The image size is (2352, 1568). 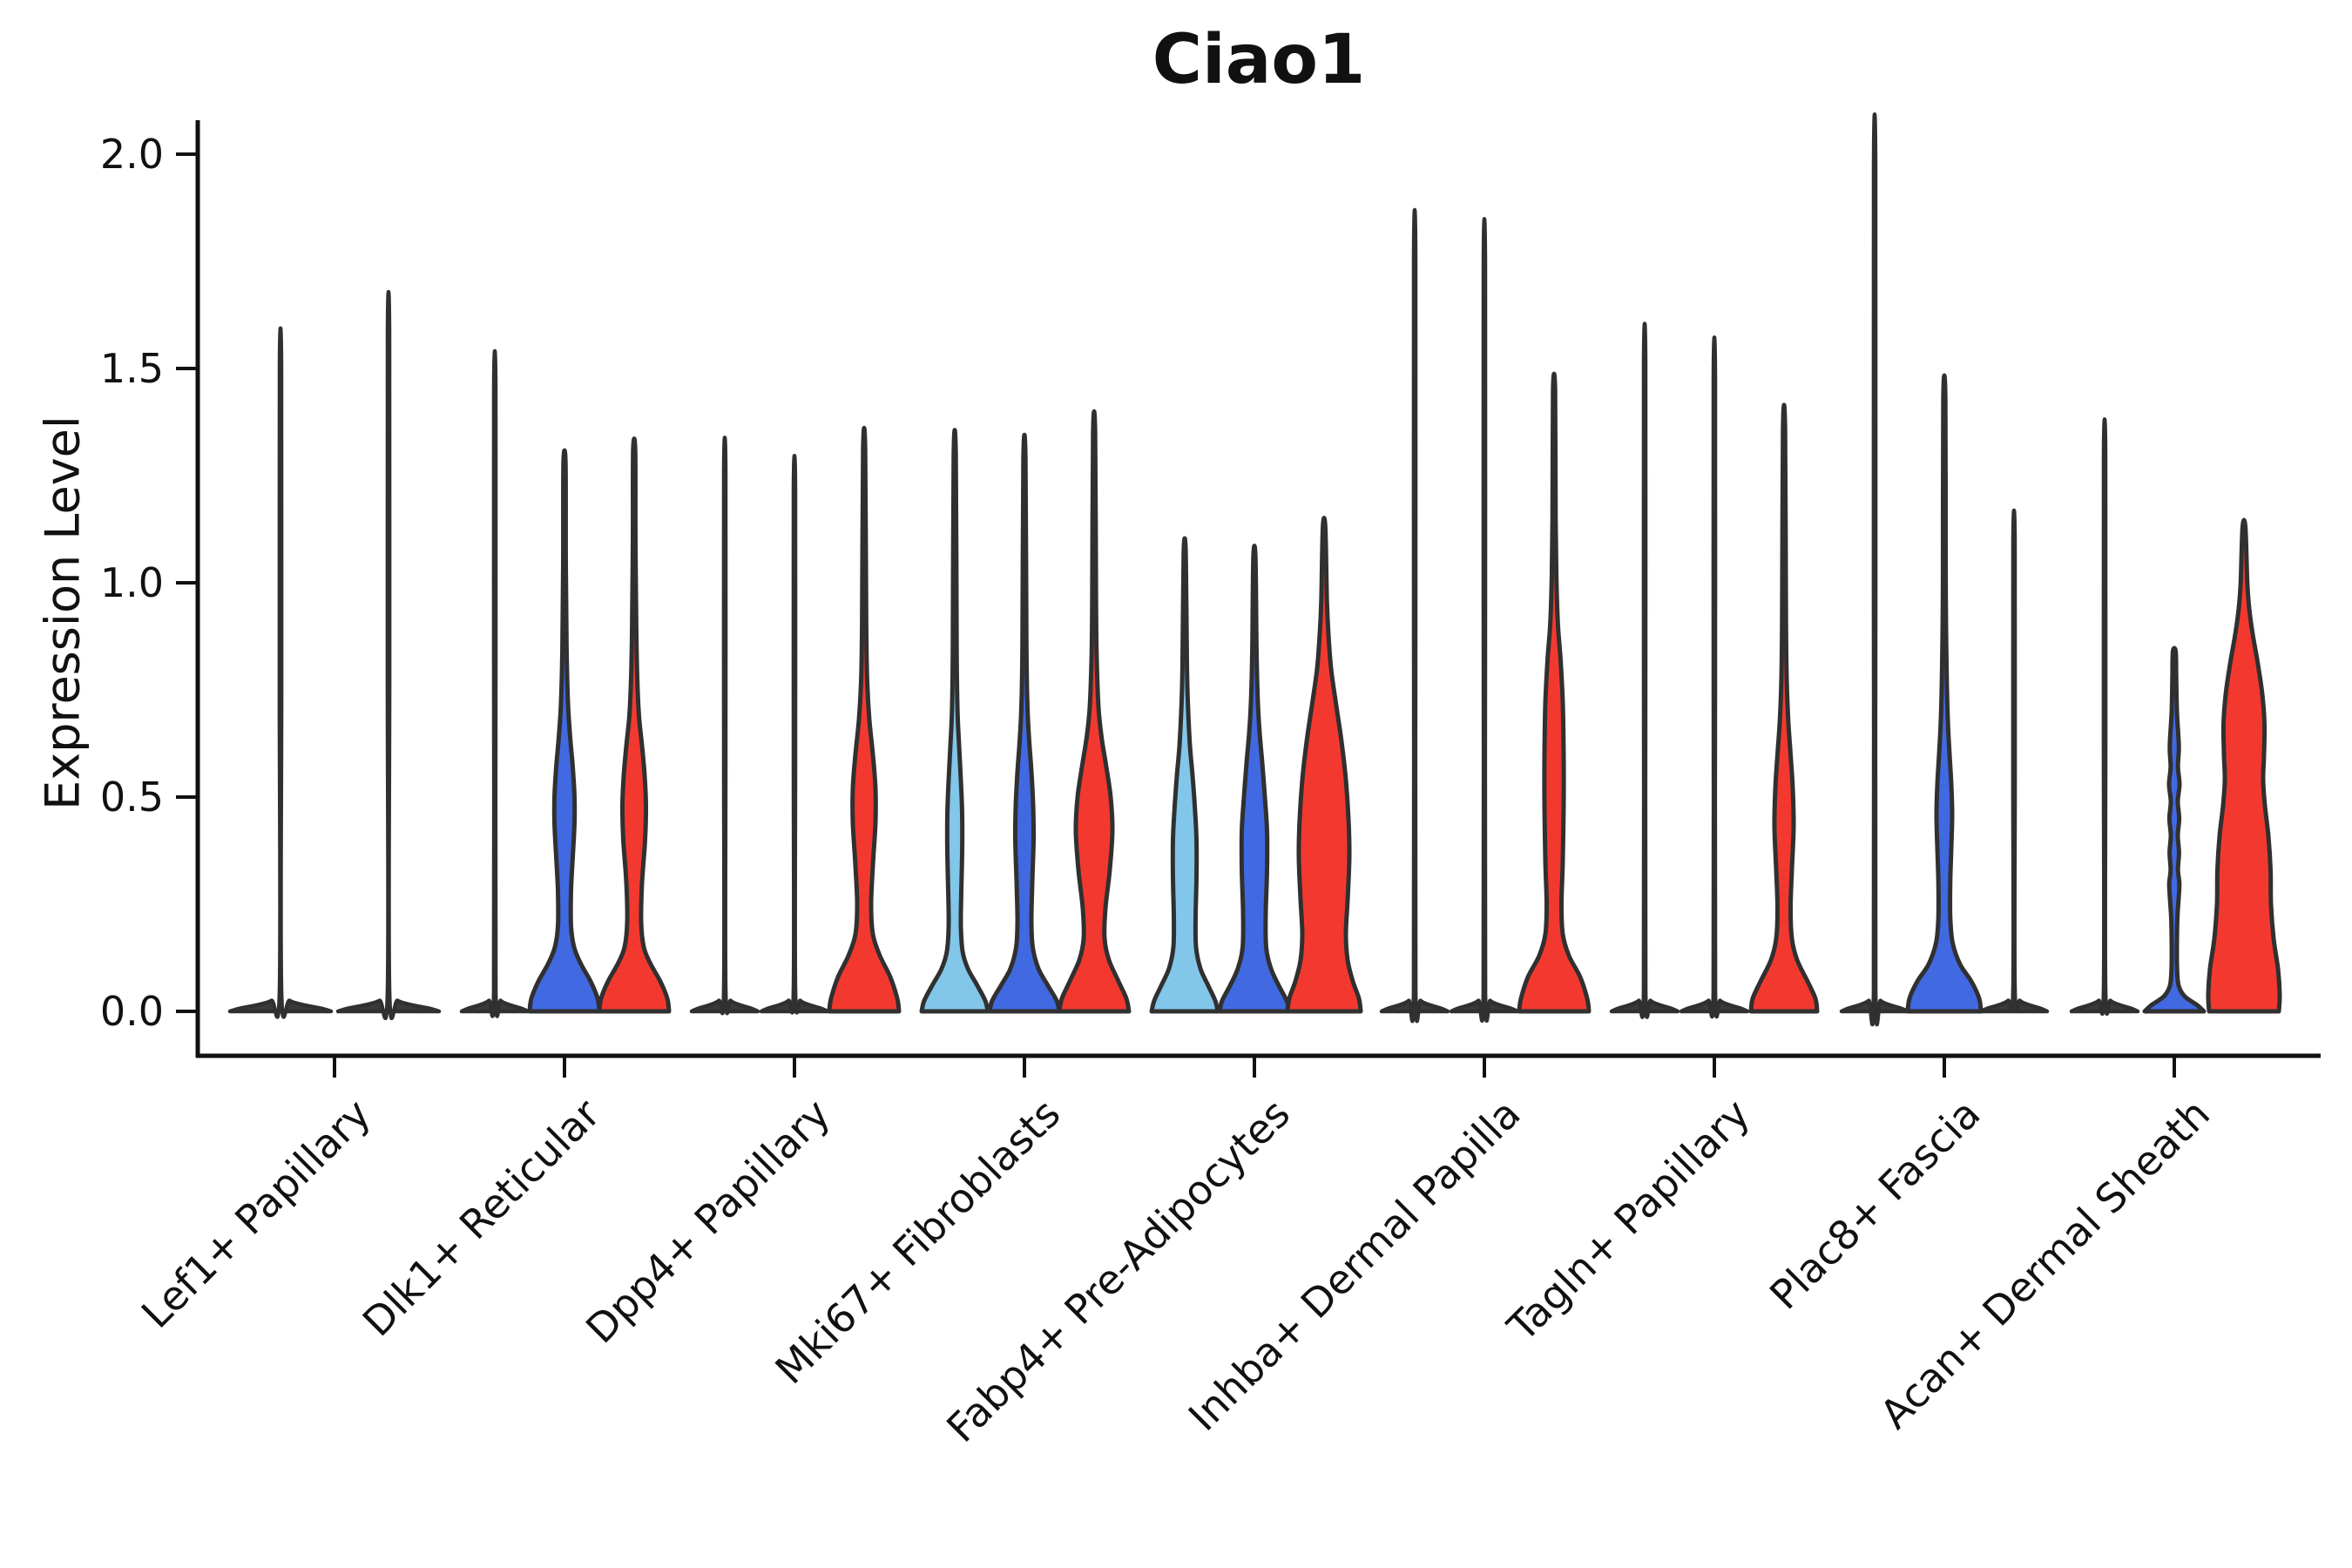 I want to click on y-tick-label: 0.0, so click(x=131, y=1012).